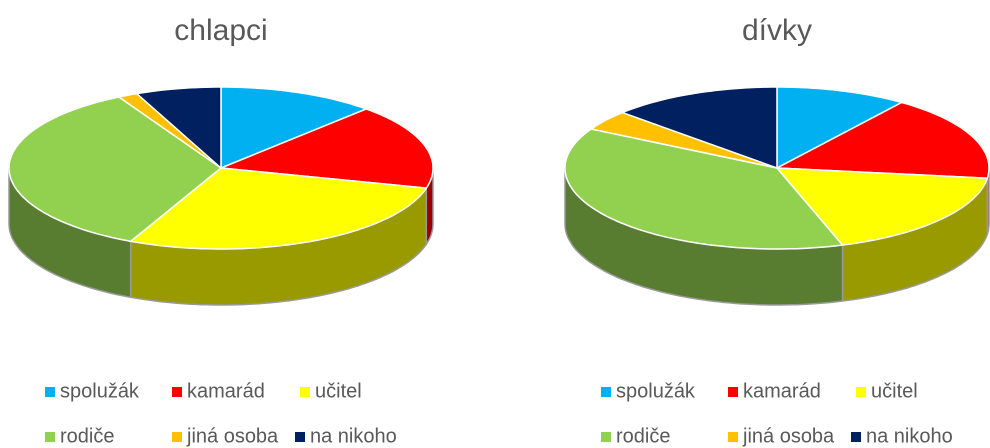 This screenshot has height=448, width=990. Describe the element at coordinates (777, 30) in the screenshot. I see `chart-title: dívky` at that location.